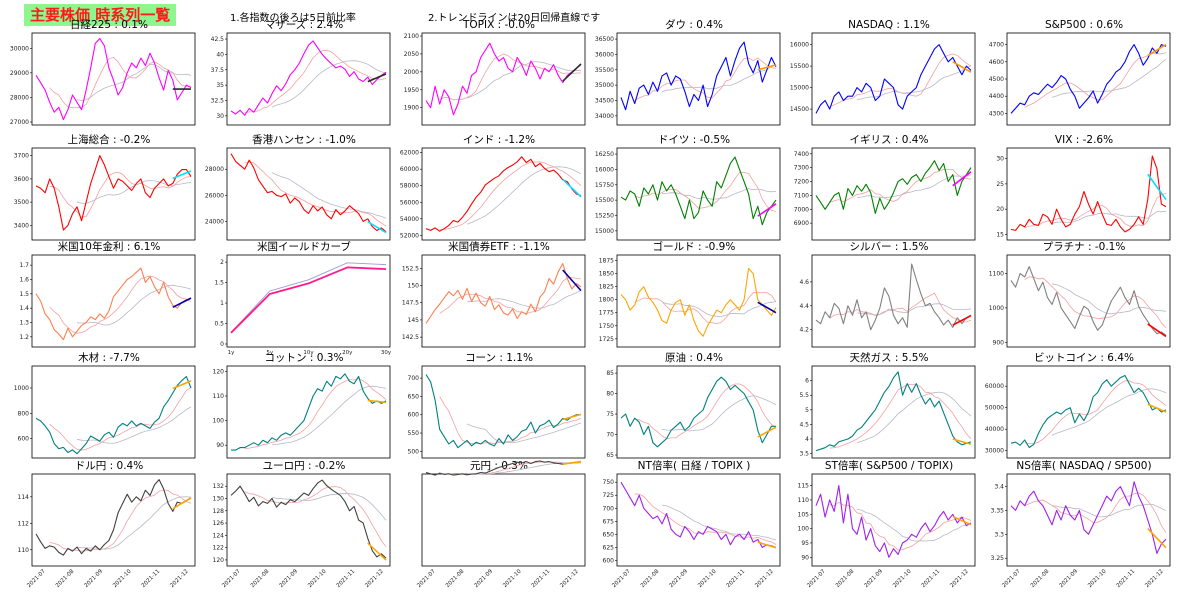 The width and height of the screenshot is (1200, 600). What do you see at coordinates (219, 523) in the screenshot?
I see `y-tick-label: 126` at bounding box center [219, 523].